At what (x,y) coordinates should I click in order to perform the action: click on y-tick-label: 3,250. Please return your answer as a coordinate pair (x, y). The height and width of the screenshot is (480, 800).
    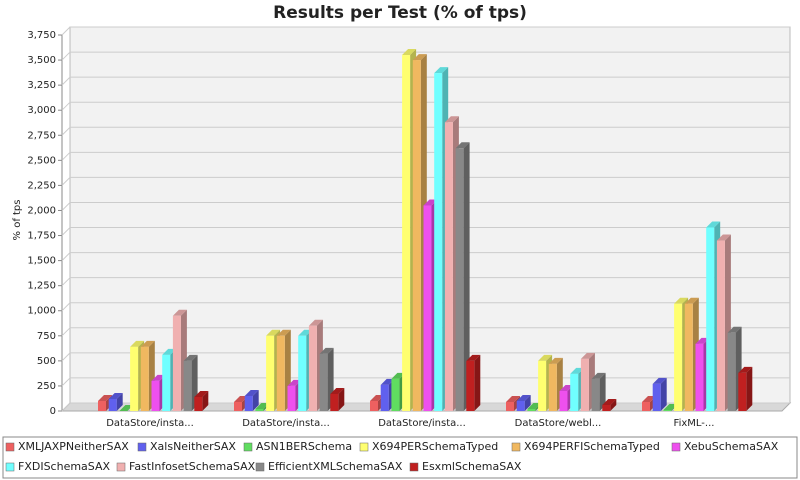
    Looking at the image, I should click on (41, 85).